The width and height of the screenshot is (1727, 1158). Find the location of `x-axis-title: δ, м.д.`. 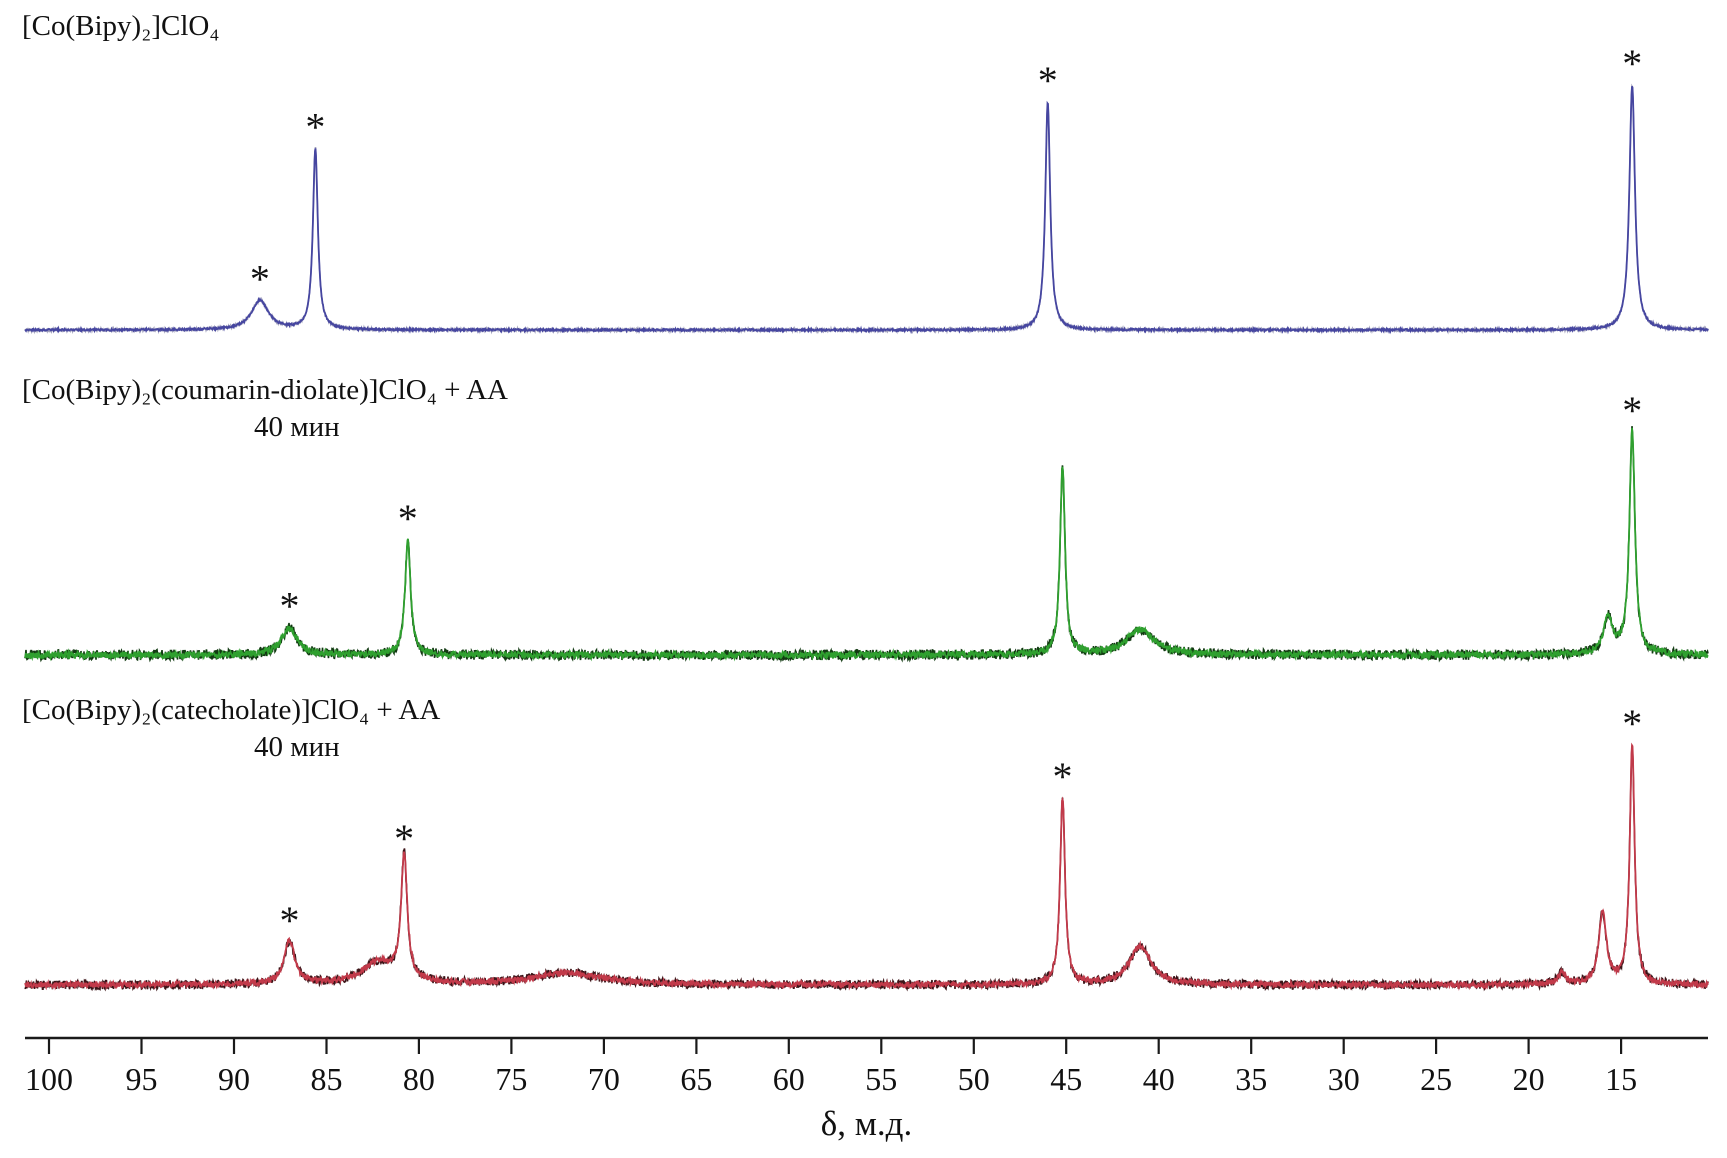

x-axis-title: δ, м.д. is located at coordinates (866, 1123).